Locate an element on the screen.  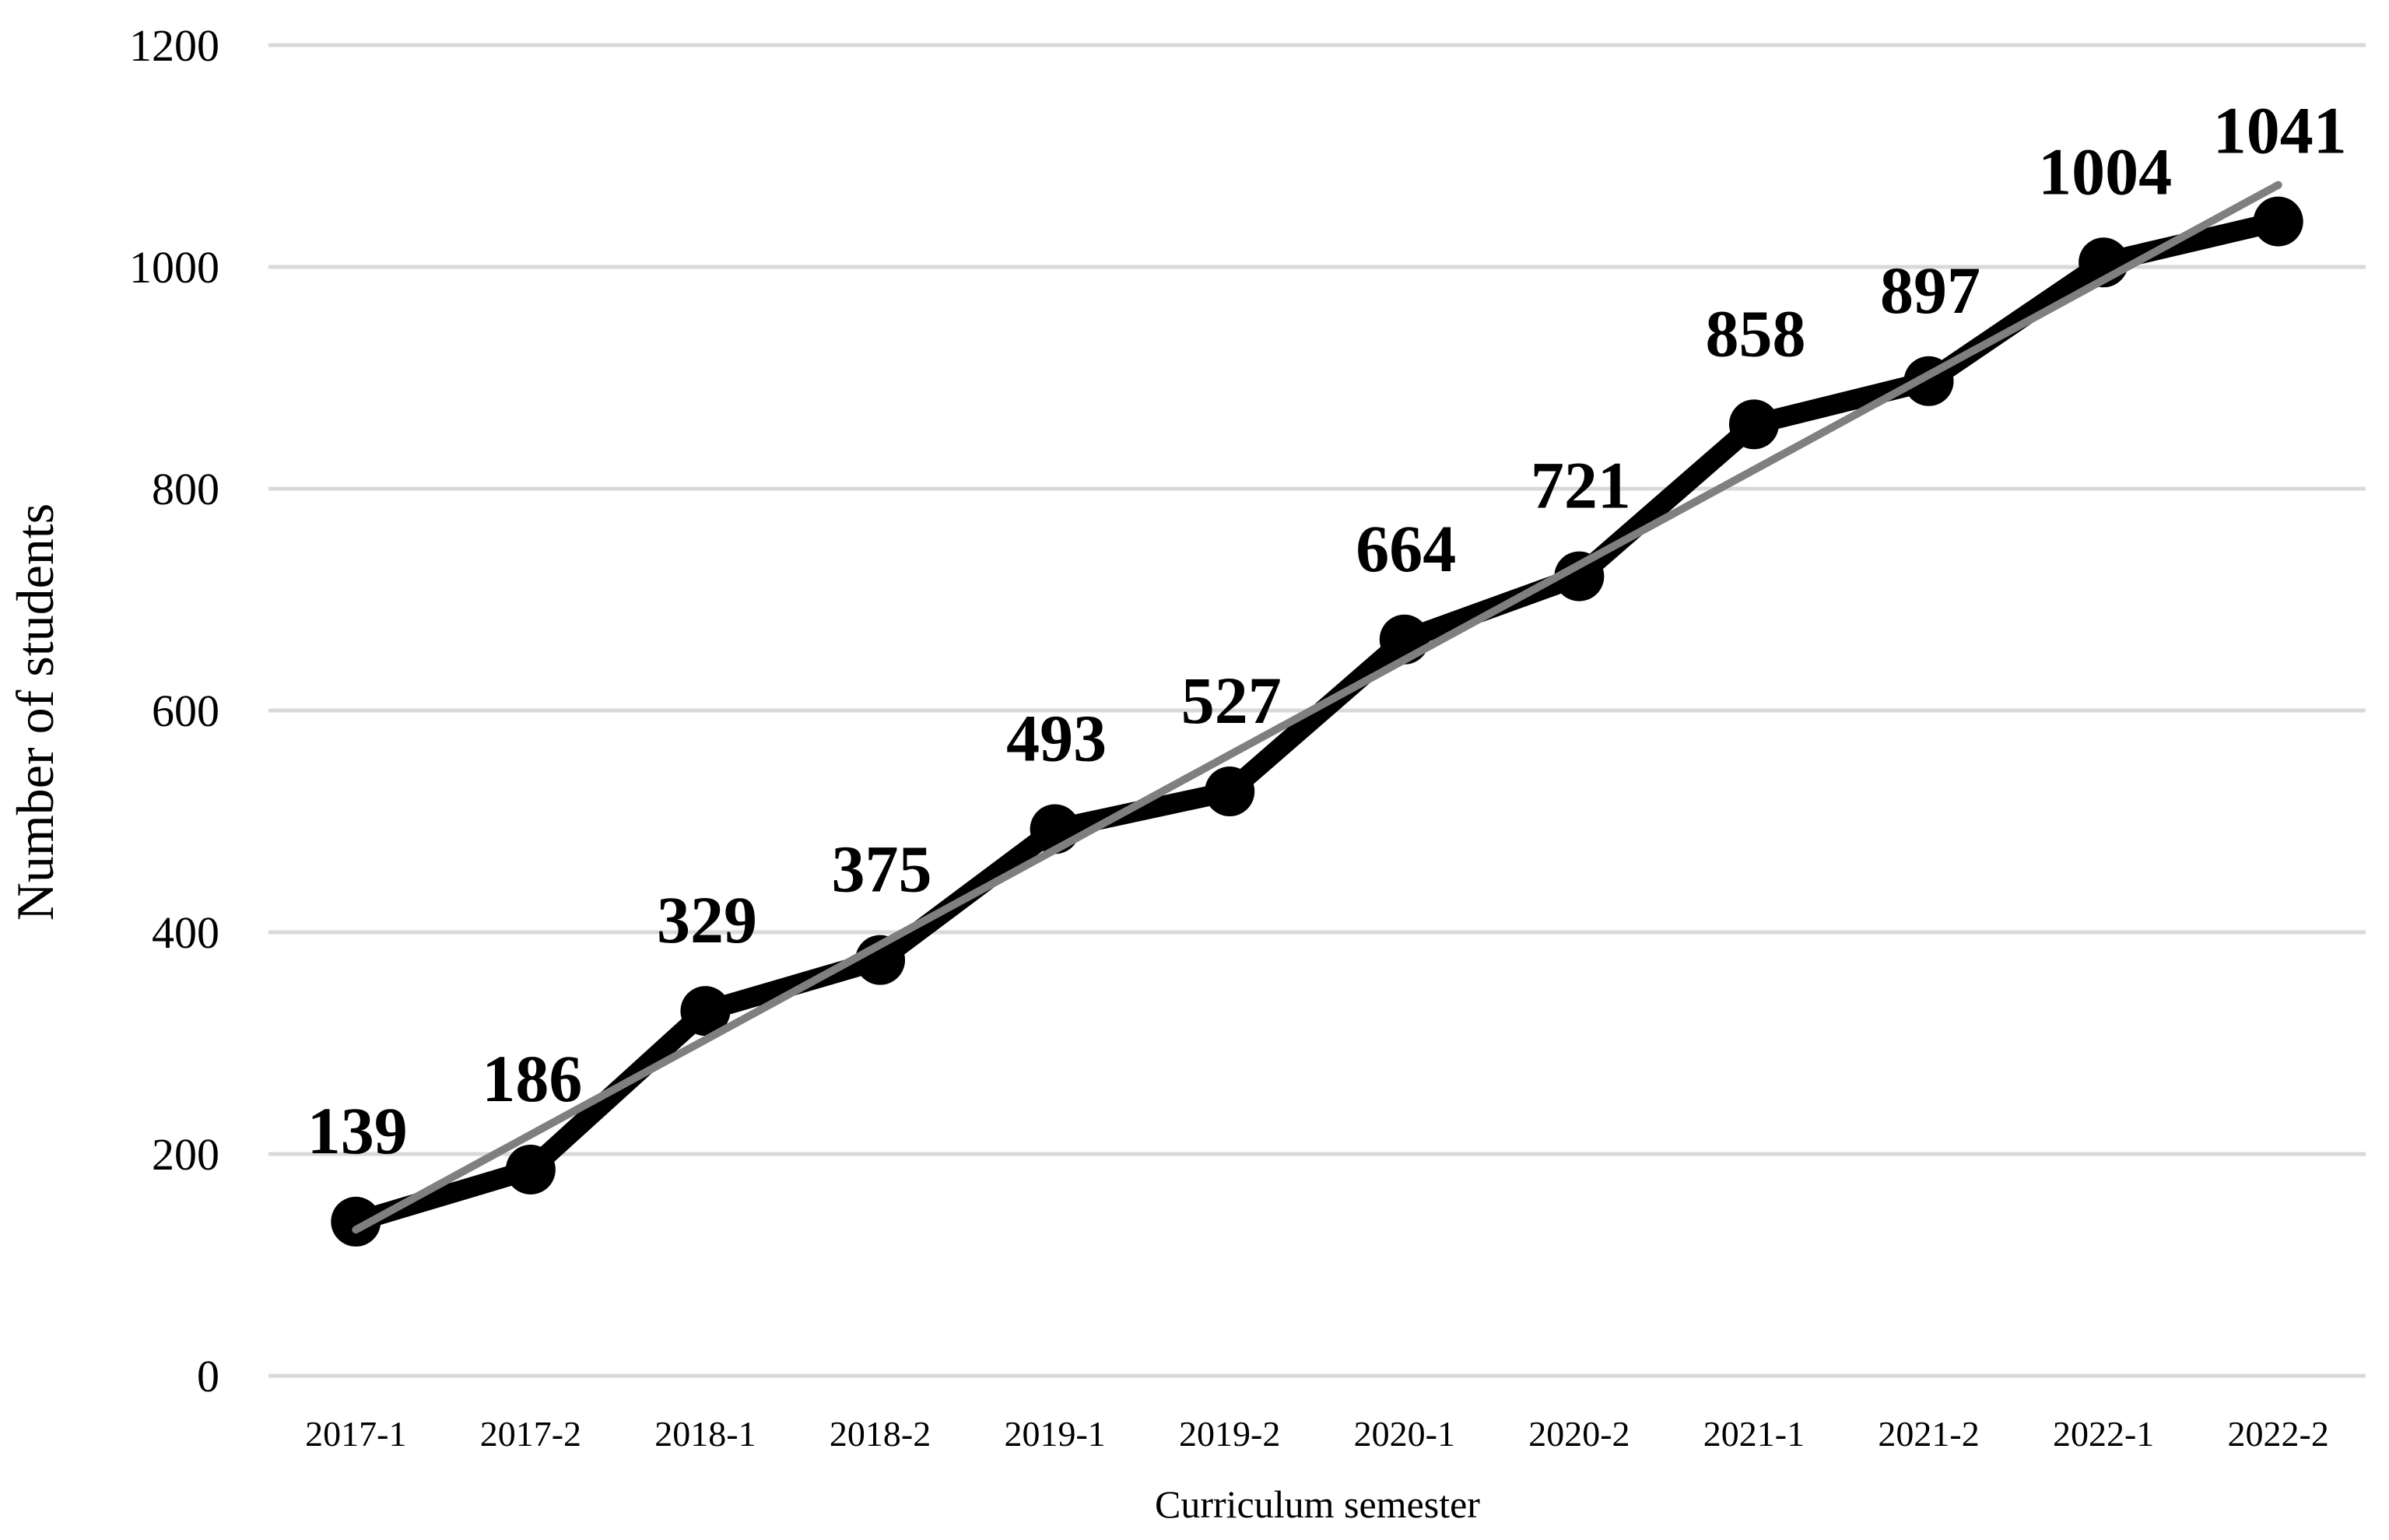
x-tick-label: 2020-1 is located at coordinates (1404, 1434).